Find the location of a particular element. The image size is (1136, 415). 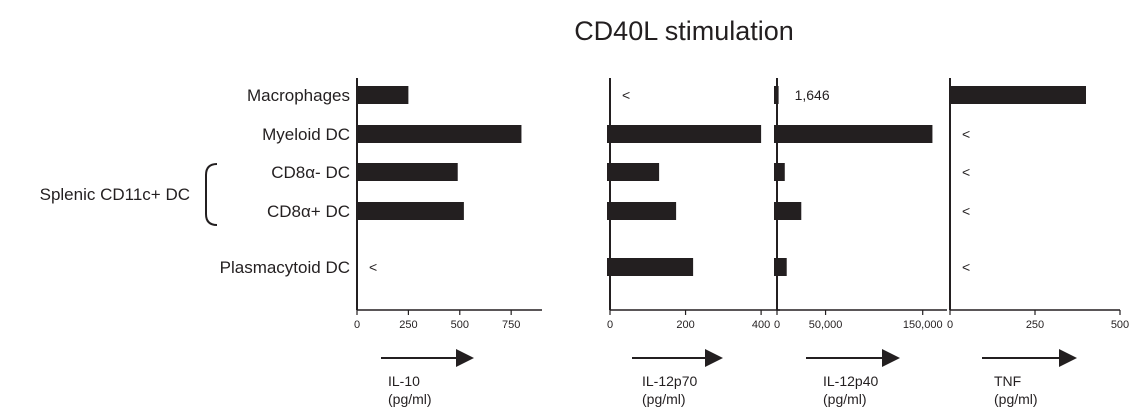

bar-il-12p70-myeloid-dc is located at coordinates (684, 134).